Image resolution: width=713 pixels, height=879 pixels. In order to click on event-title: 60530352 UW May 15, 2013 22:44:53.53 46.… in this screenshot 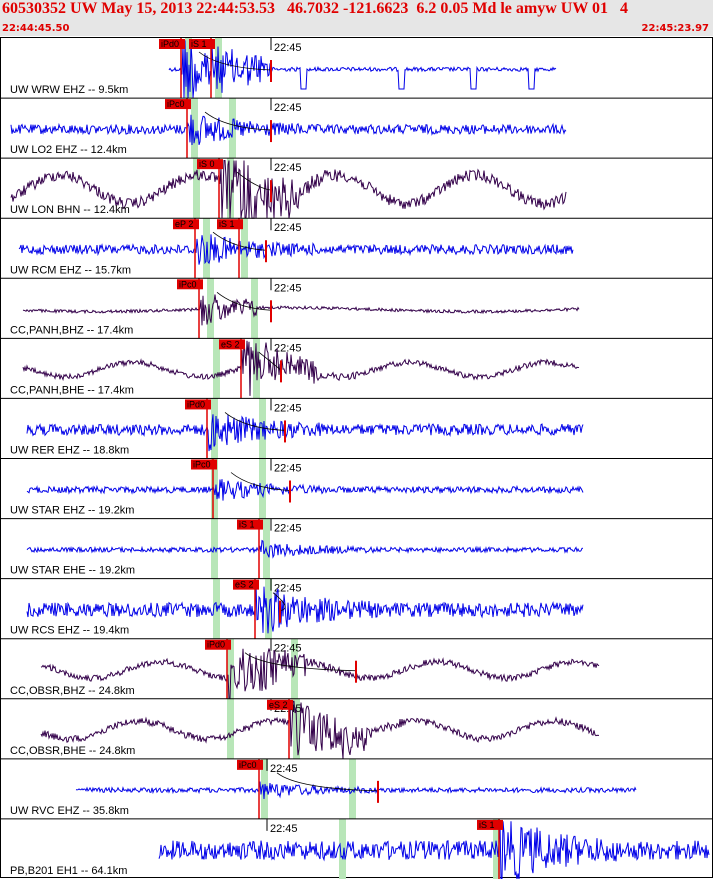, I will do `click(315, 8)`.